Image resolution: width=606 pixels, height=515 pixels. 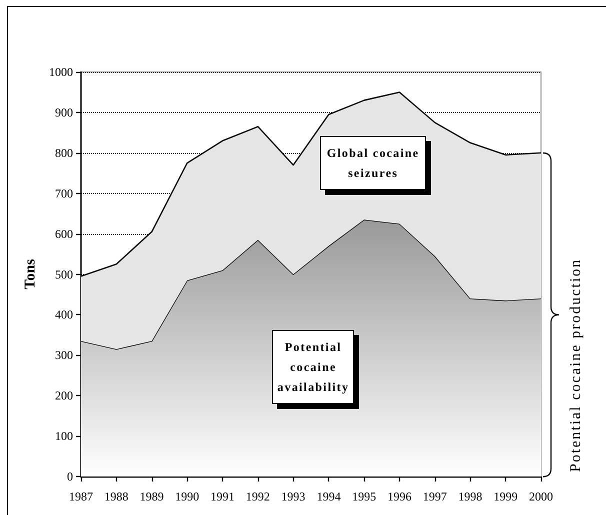 What do you see at coordinates (506, 497) in the screenshot?
I see `x-tick-label: 1999` at bounding box center [506, 497].